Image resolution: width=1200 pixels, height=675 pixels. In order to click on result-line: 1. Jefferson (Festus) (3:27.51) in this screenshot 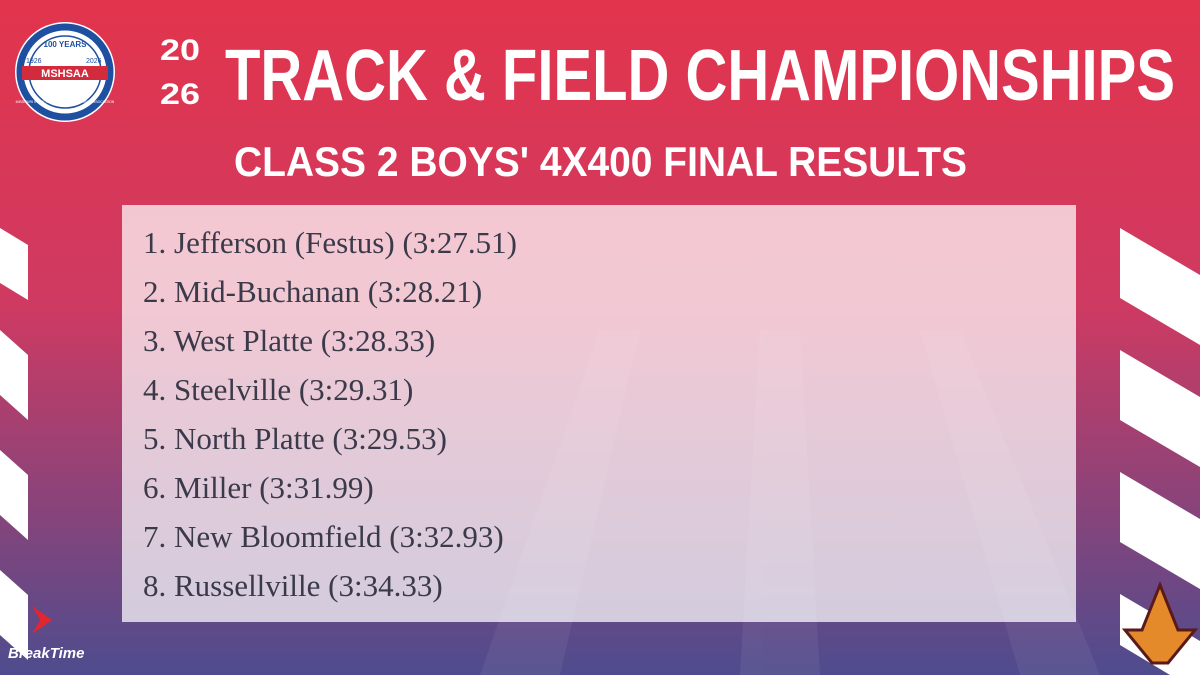, I will do `click(330, 242)`.